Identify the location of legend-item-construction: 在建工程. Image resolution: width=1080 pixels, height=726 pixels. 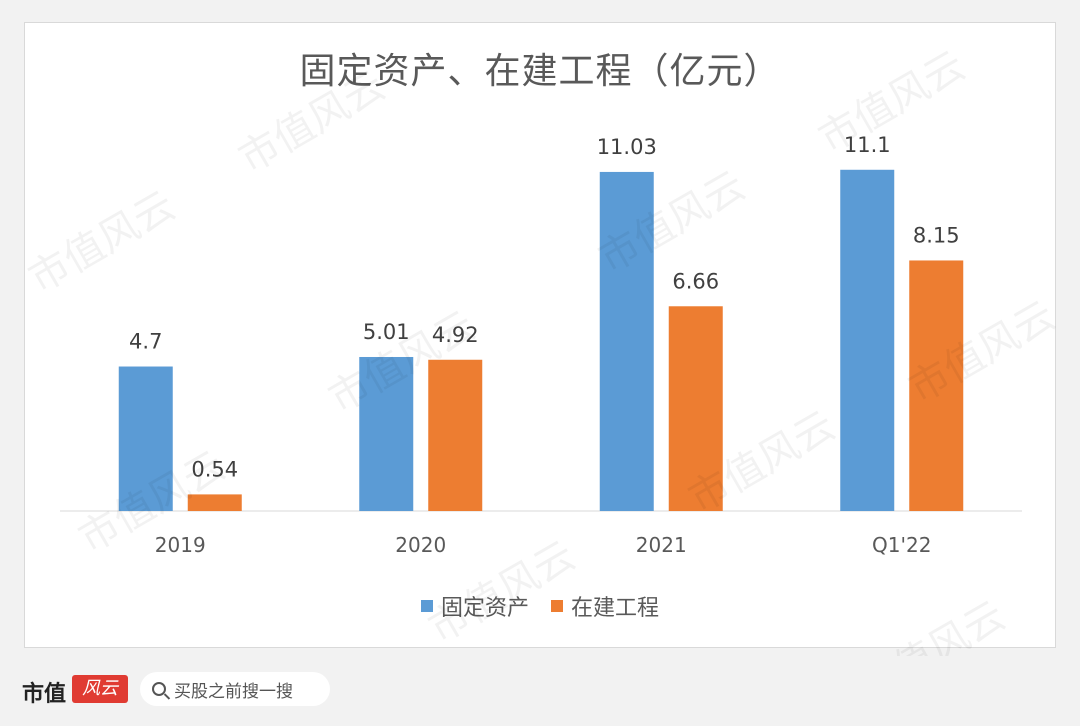
(605, 606).